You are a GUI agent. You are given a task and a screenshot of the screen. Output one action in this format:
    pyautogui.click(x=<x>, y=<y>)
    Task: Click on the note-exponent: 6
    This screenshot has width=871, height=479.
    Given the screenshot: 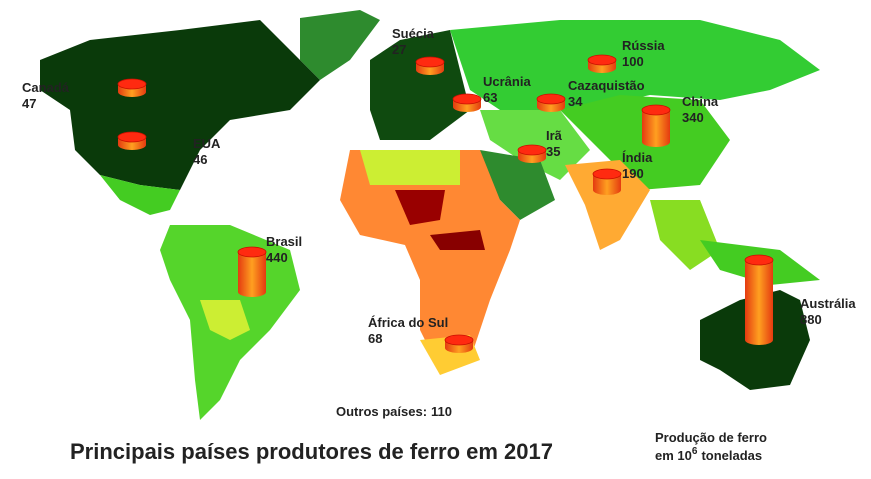 What is the action you would take?
    pyautogui.click(x=695, y=451)
    